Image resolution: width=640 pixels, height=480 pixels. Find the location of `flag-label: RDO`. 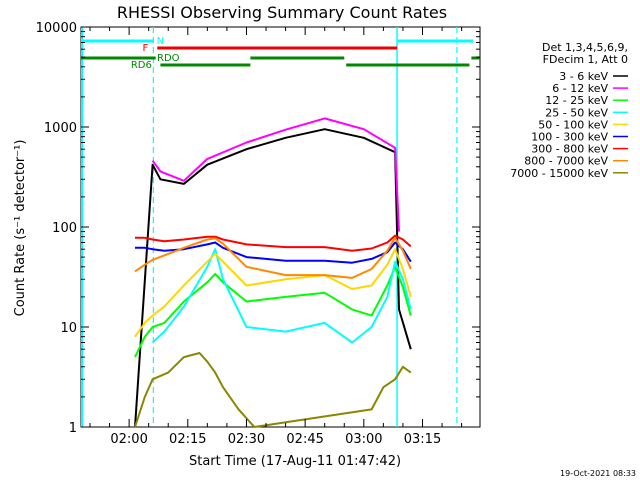

flag-label: RDO is located at coordinates (168, 58).